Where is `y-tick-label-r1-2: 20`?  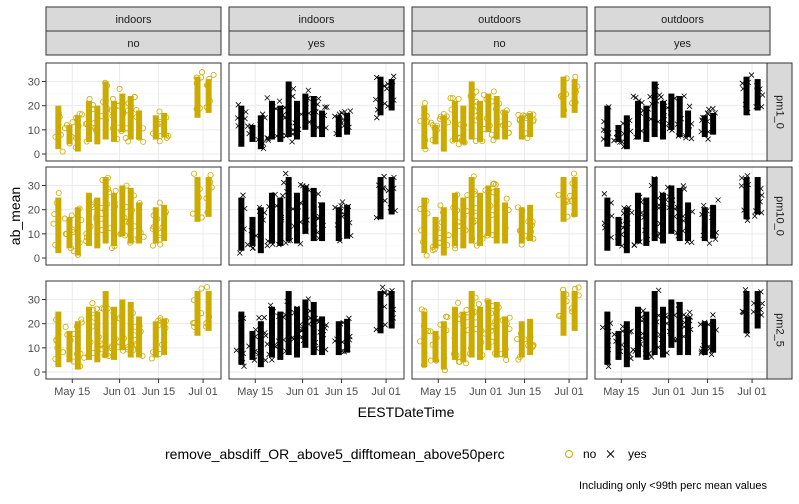
y-tick-label-r1-2: 20 is located at coordinates (34, 211).